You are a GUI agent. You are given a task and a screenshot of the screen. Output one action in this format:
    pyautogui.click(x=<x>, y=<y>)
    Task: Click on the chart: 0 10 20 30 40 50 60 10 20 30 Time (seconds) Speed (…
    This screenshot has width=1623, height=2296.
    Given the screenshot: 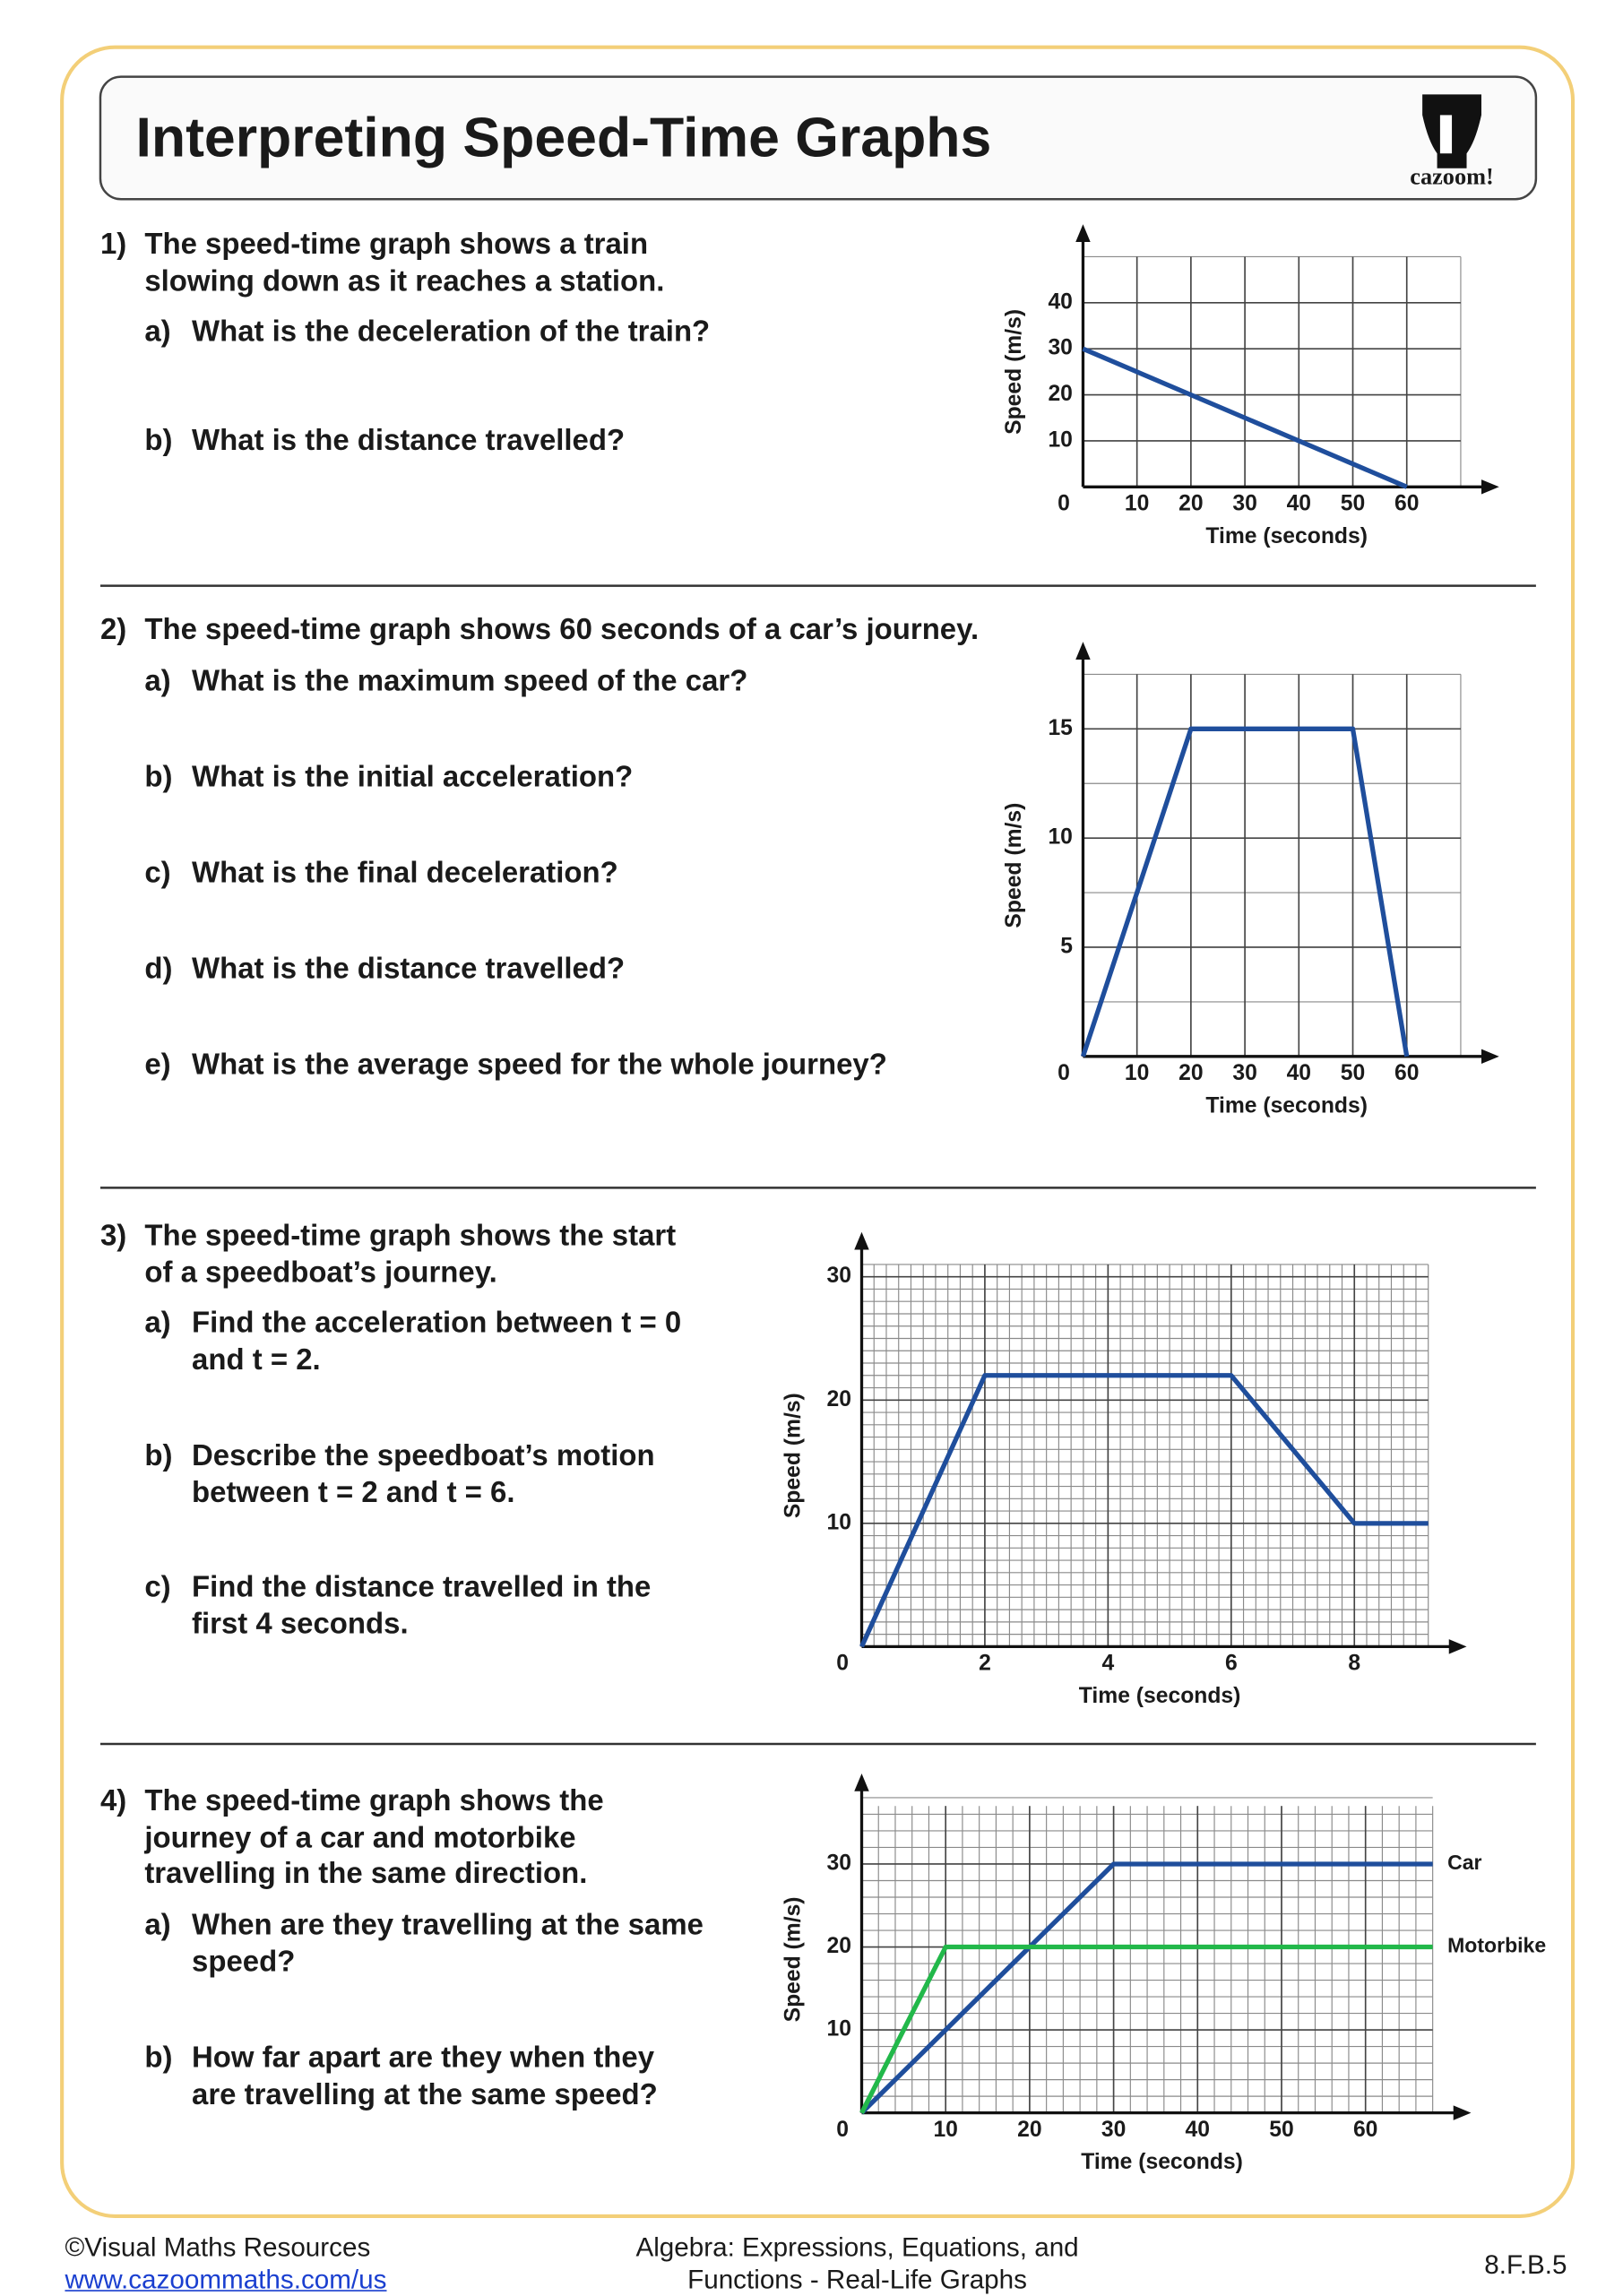 What is the action you would take?
    pyautogui.click(x=1163, y=1973)
    